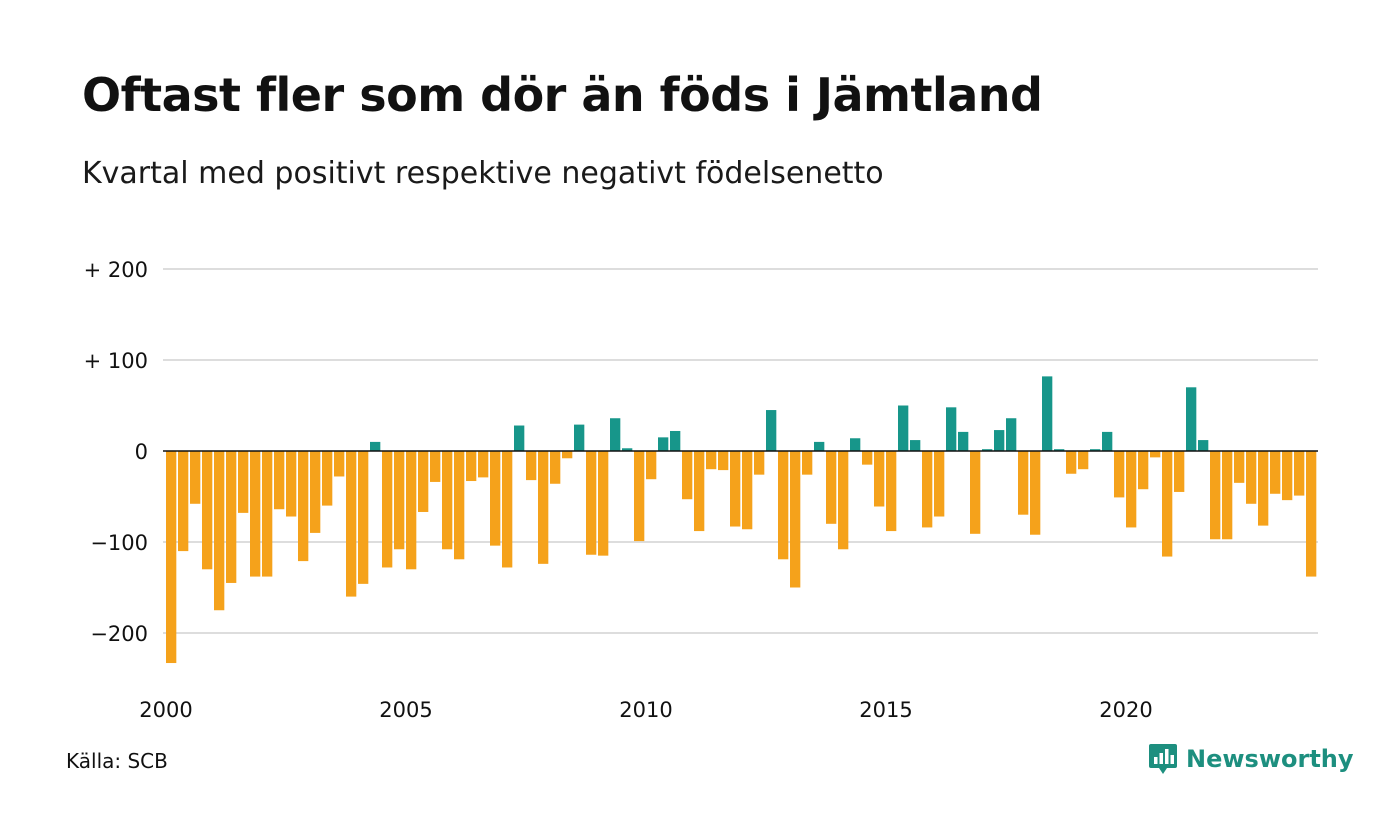 The width and height of the screenshot is (1400, 840). What do you see at coordinates (165, 710) in the screenshot?
I see `x-tick-label: 2000` at bounding box center [165, 710].